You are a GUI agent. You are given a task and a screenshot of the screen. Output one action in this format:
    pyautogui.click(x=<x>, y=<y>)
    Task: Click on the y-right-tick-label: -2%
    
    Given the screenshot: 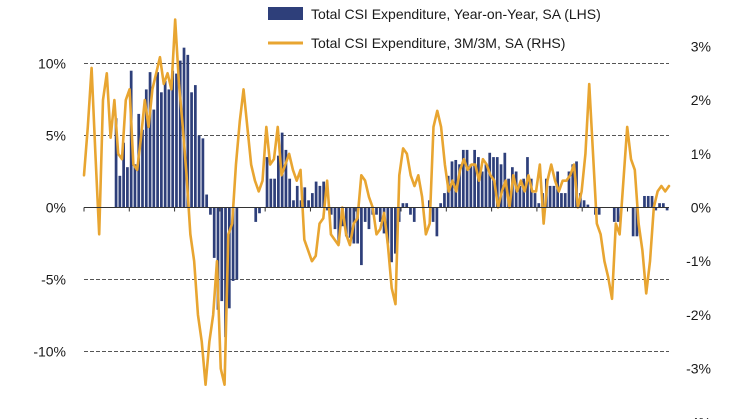 What is the action you would take?
    pyautogui.click(x=698, y=315)
    